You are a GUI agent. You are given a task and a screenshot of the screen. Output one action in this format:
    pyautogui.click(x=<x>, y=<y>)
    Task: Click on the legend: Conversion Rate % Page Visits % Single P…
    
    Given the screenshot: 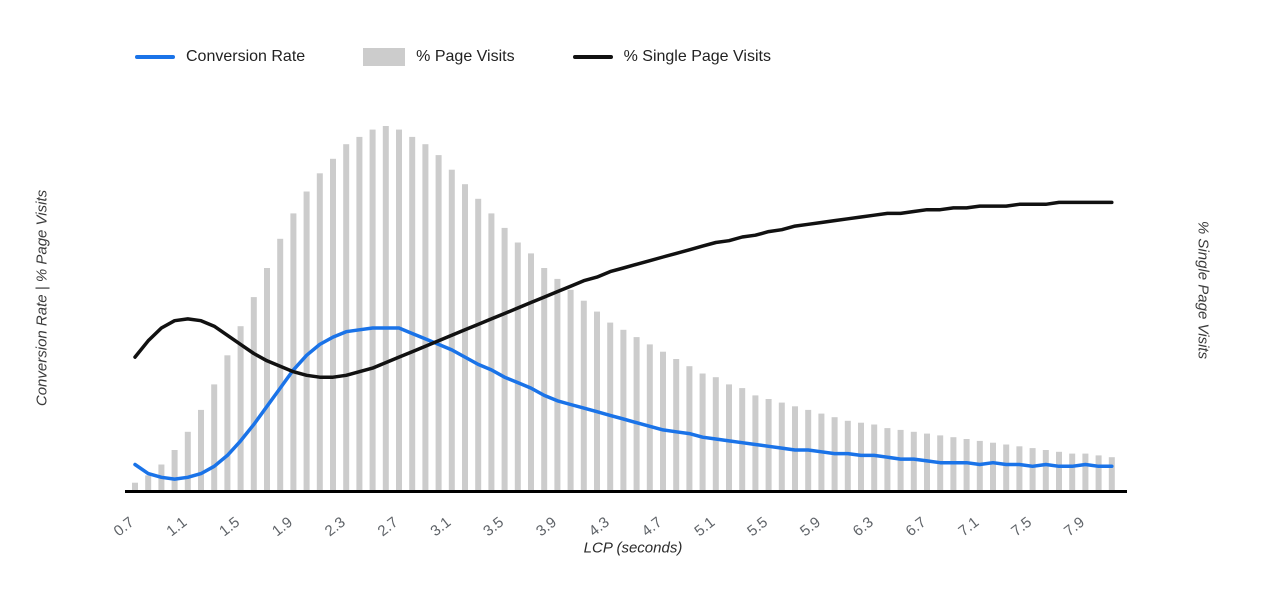 What is the action you would take?
    pyautogui.click(x=453, y=57)
    